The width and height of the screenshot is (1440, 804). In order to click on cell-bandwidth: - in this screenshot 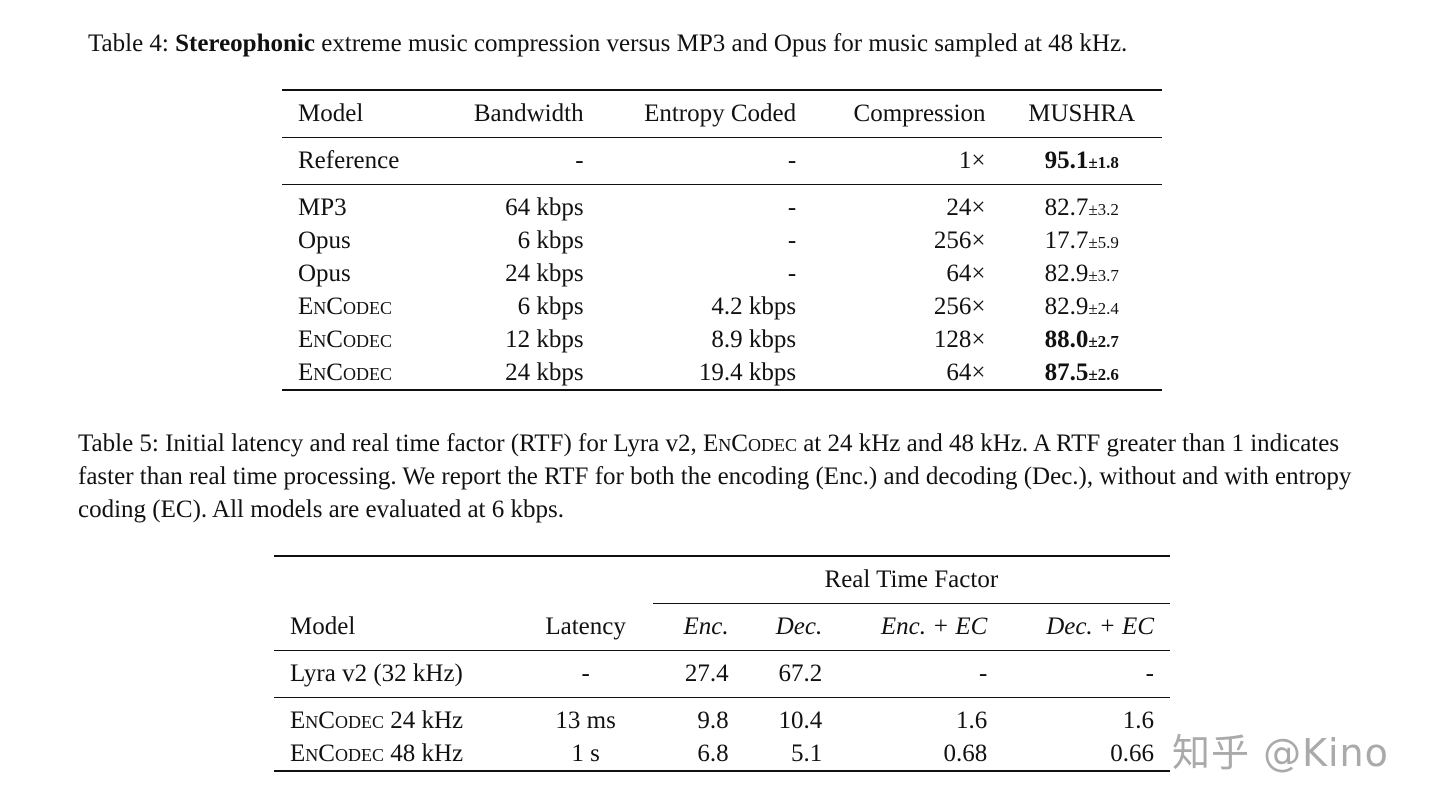, I will do `click(517, 161)`.